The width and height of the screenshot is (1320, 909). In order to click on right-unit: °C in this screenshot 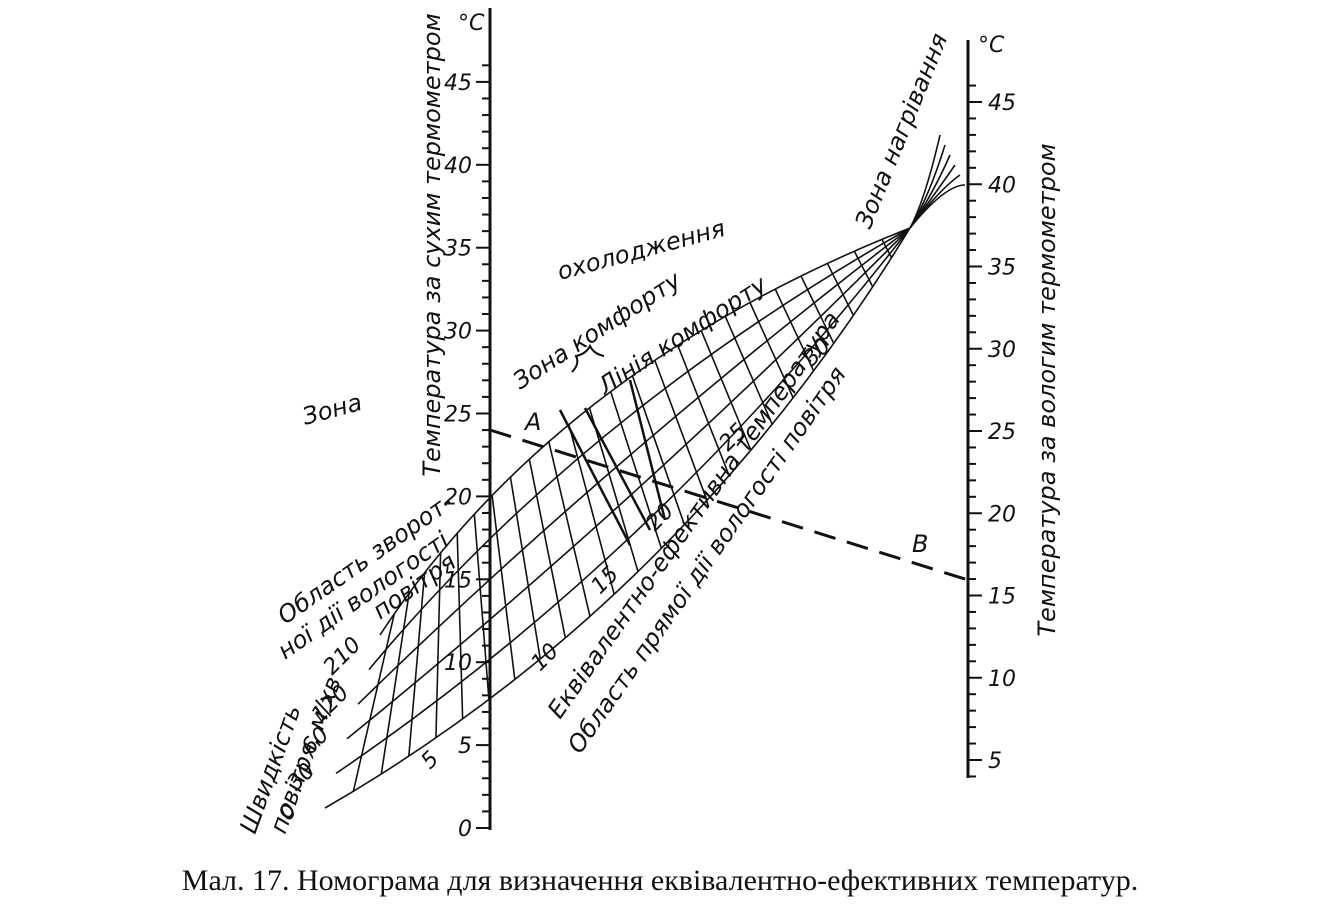, I will do `click(991, 45)`.